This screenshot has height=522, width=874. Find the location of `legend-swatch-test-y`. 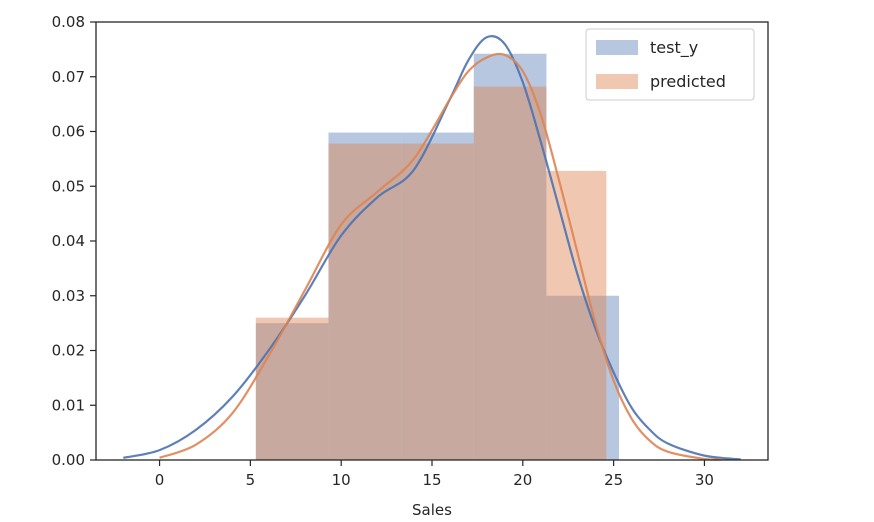

legend-swatch-test-y is located at coordinates (617, 47).